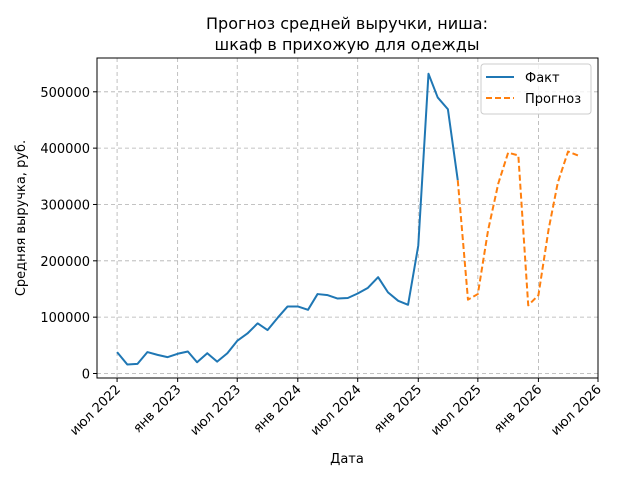  Describe the element at coordinates (65, 318) in the screenshot. I see `y-tick-label-1: 100000` at that location.